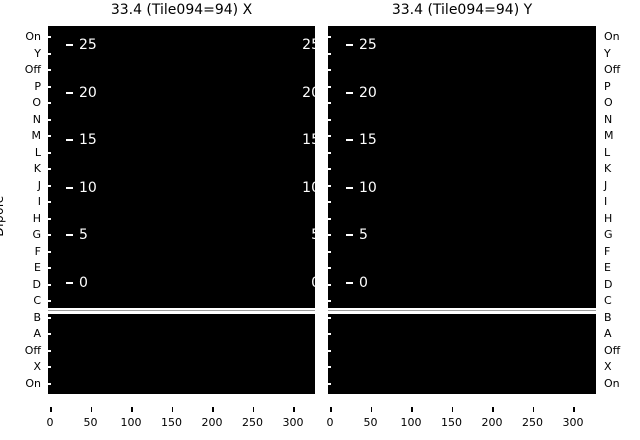 Image resolution: width=640 pixels, height=440 pixels. What do you see at coordinates (357, 283) in the screenshot?
I see `inner-scale-tick: 0` at bounding box center [357, 283].